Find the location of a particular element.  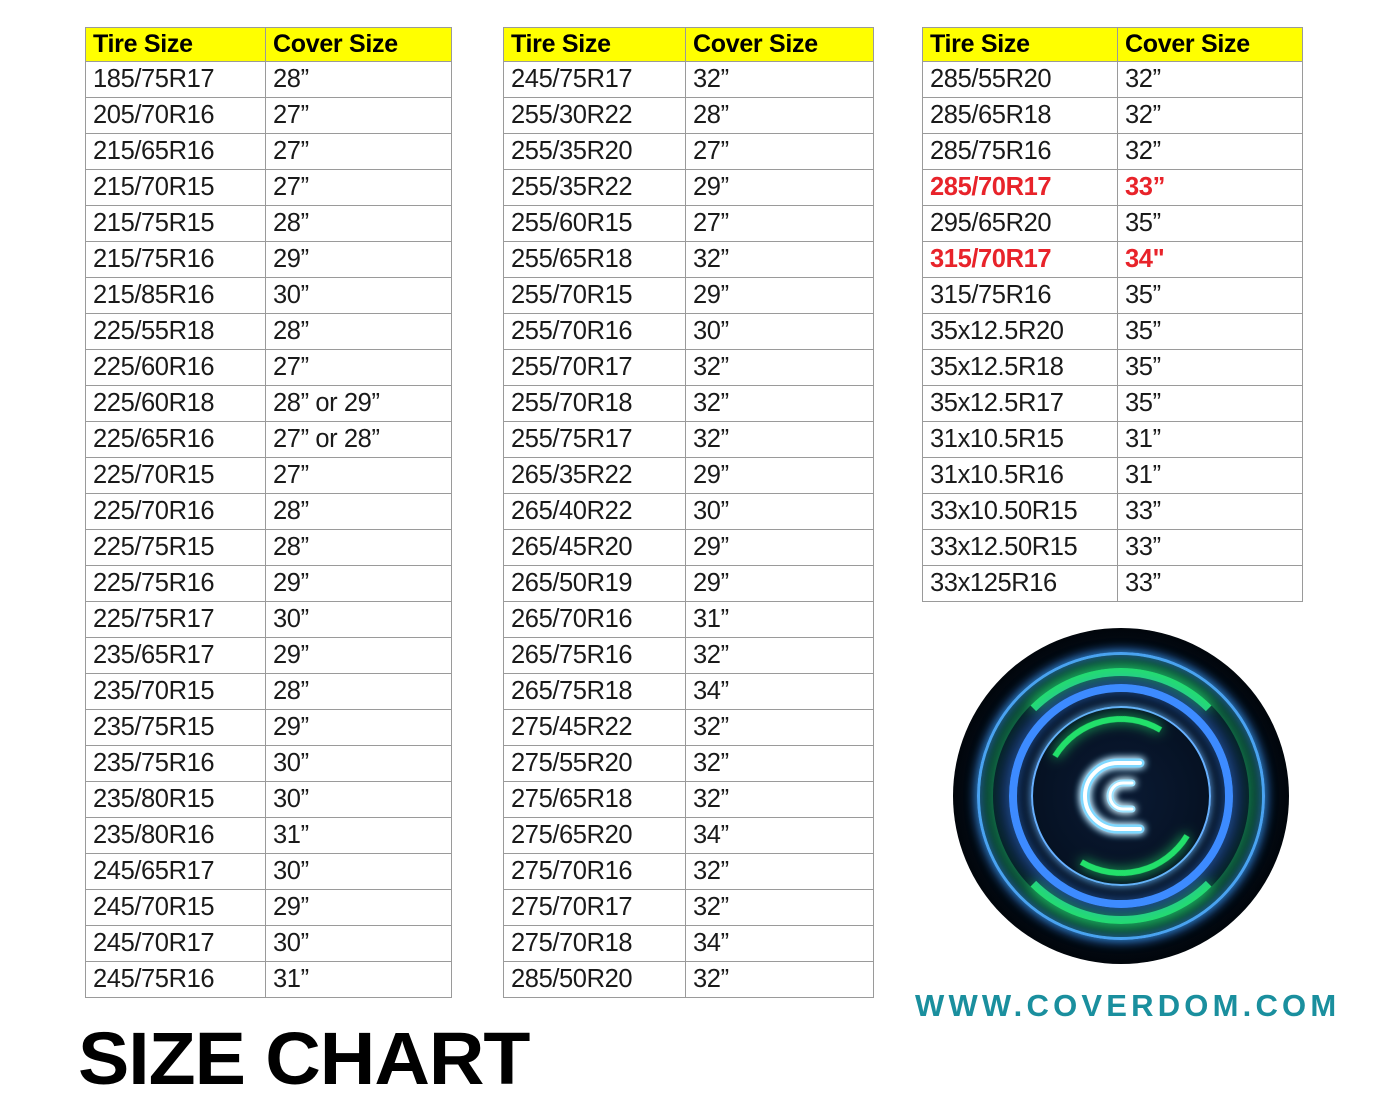

logo-middle-blue-ring-icon is located at coordinates (1121, 796).